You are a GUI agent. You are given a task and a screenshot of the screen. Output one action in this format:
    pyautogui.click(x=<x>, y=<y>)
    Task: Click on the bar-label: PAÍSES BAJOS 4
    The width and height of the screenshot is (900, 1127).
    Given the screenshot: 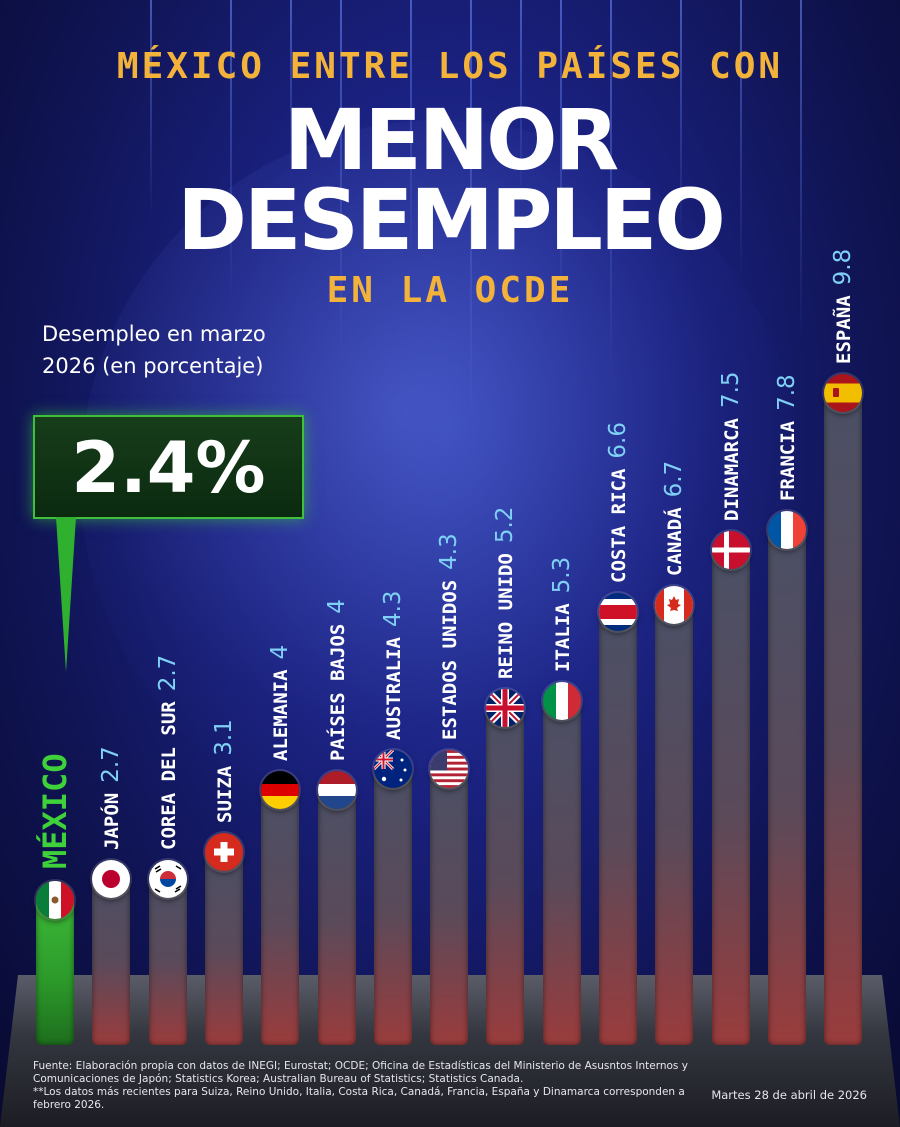 What is the action you would take?
    pyautogui.click(x=338, y=680)
    